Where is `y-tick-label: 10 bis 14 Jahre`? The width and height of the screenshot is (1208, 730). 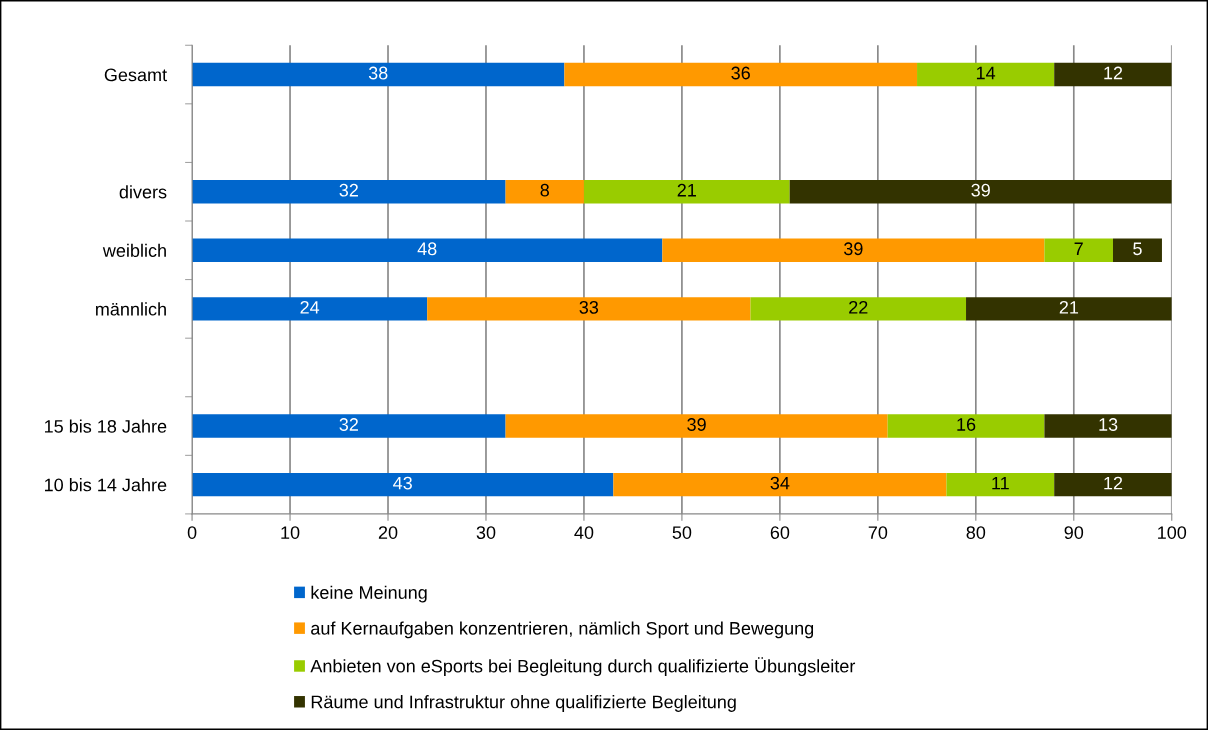 y-tick-label: 10 bis 14 Jahre is located at coordinates (106, 485).